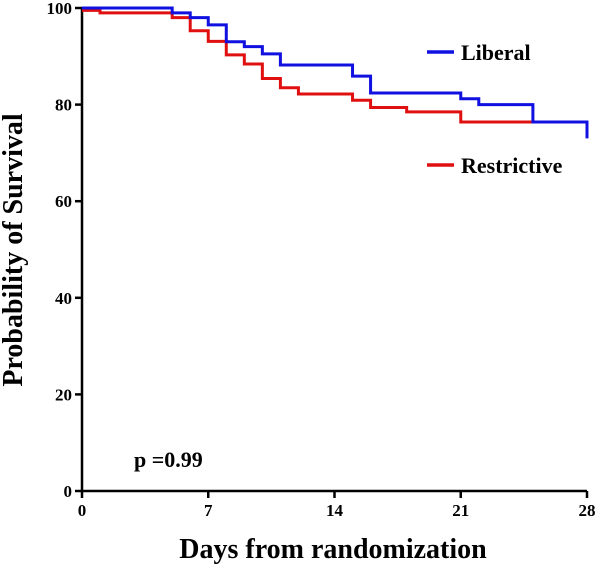 This screenshot has height=566, width=597. What do you see at coordinates (168, 459) in the screenshot?
I see `p-value-annotation: p =0.99` at bounding box center [168, 459].